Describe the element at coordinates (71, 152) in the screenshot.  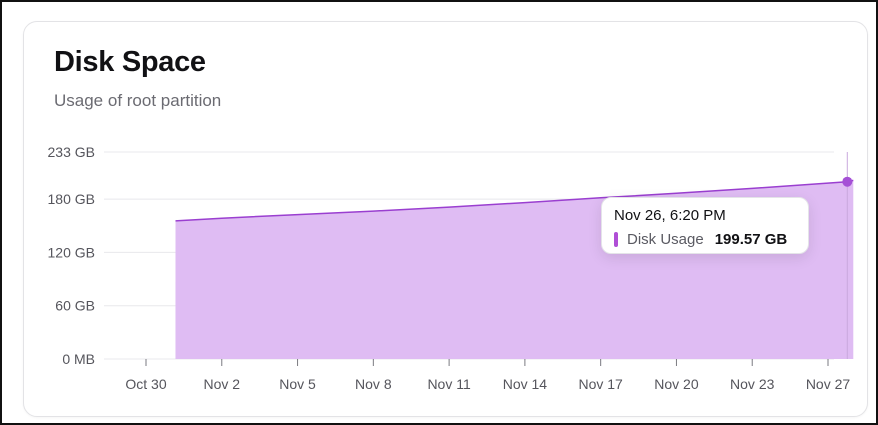
I see `y-tick-label: 233 GB` at that location.